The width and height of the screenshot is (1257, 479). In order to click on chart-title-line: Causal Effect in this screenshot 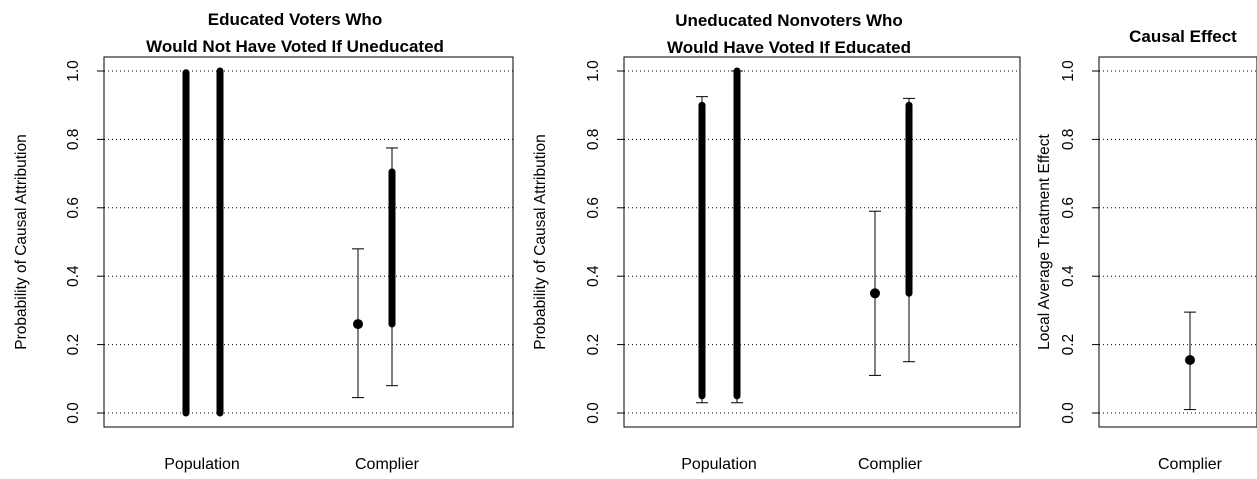, I will do `click(1183, 36)`.